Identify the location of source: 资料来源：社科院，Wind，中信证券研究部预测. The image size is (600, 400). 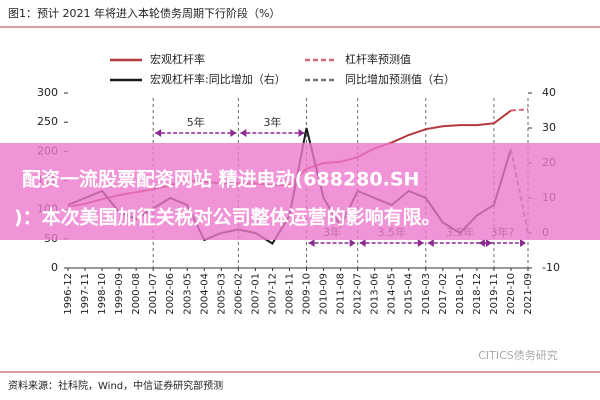
(115, 385).